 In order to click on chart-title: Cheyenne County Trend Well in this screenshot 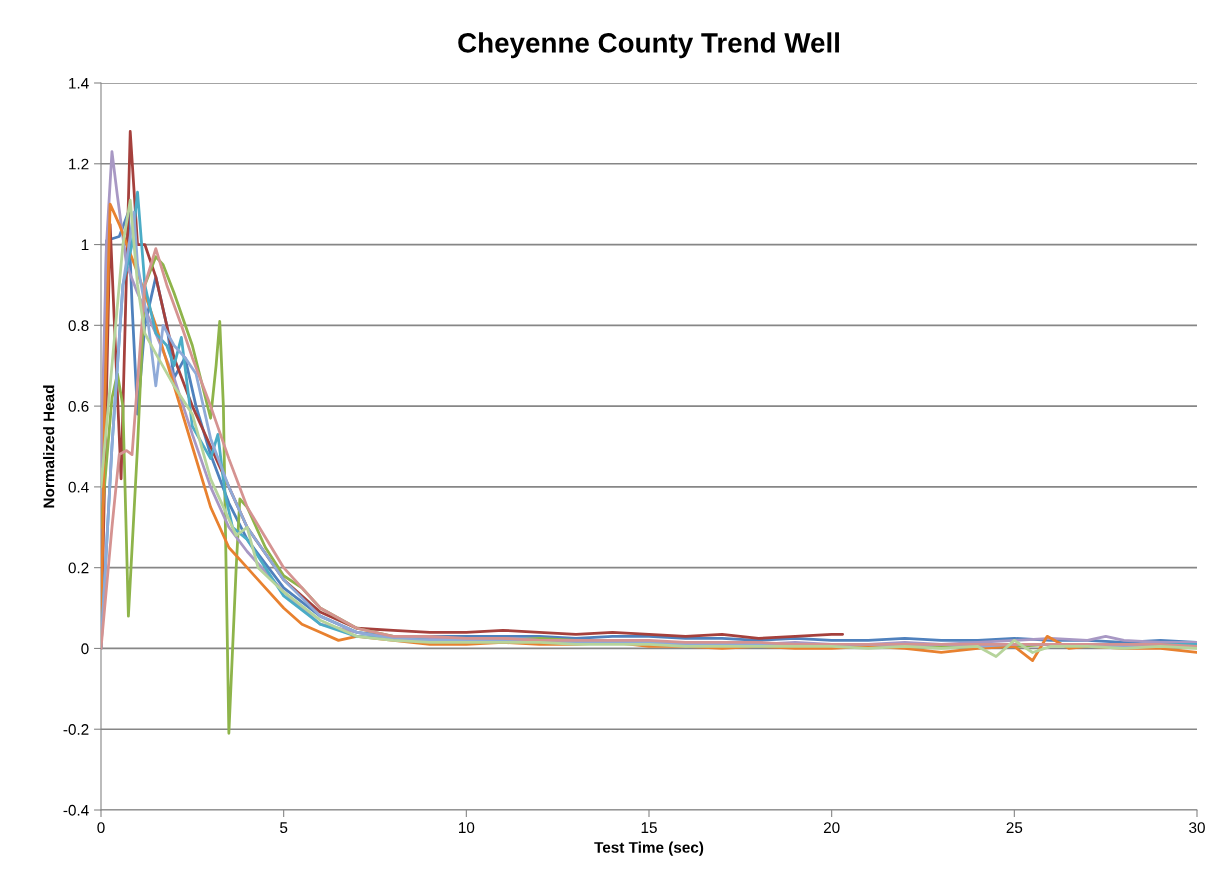, I will do `click(648, 45)`.